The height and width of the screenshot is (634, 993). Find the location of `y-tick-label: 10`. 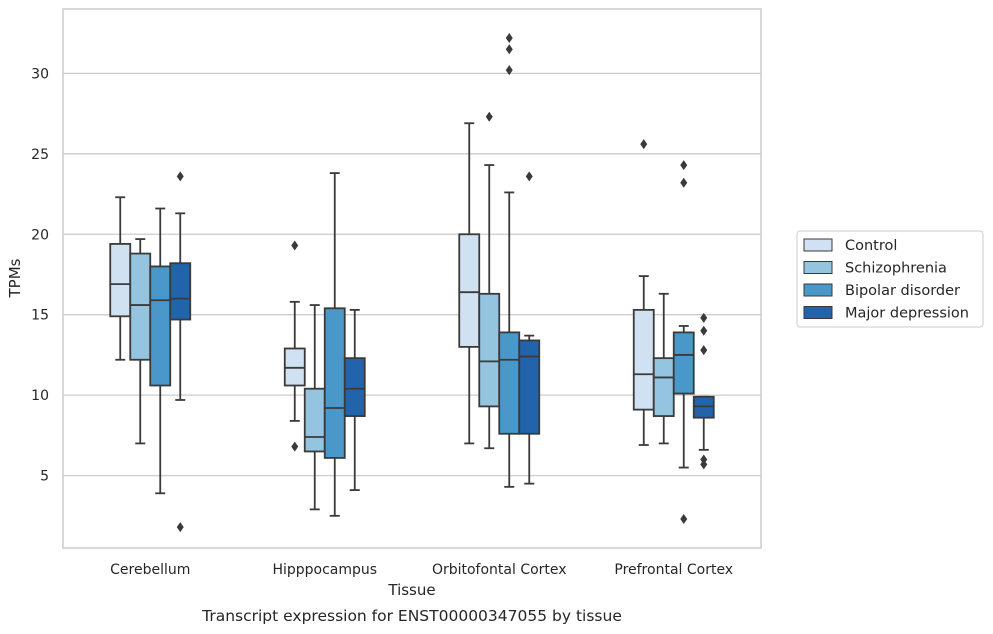

y-tick-label: 10 is located at coordinates (40, 396).